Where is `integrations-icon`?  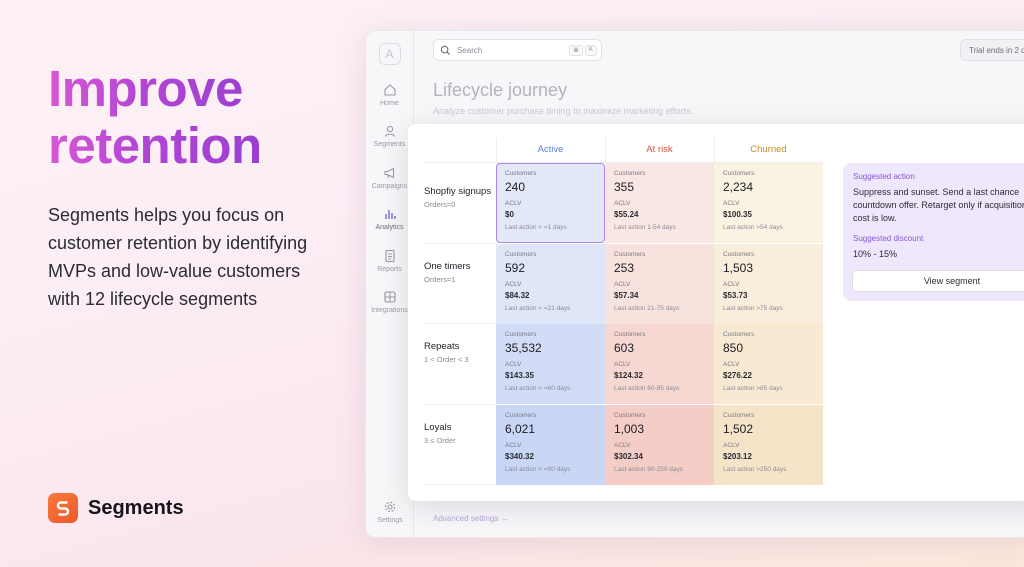
integrations-icon is located at coordinates (389, 297).